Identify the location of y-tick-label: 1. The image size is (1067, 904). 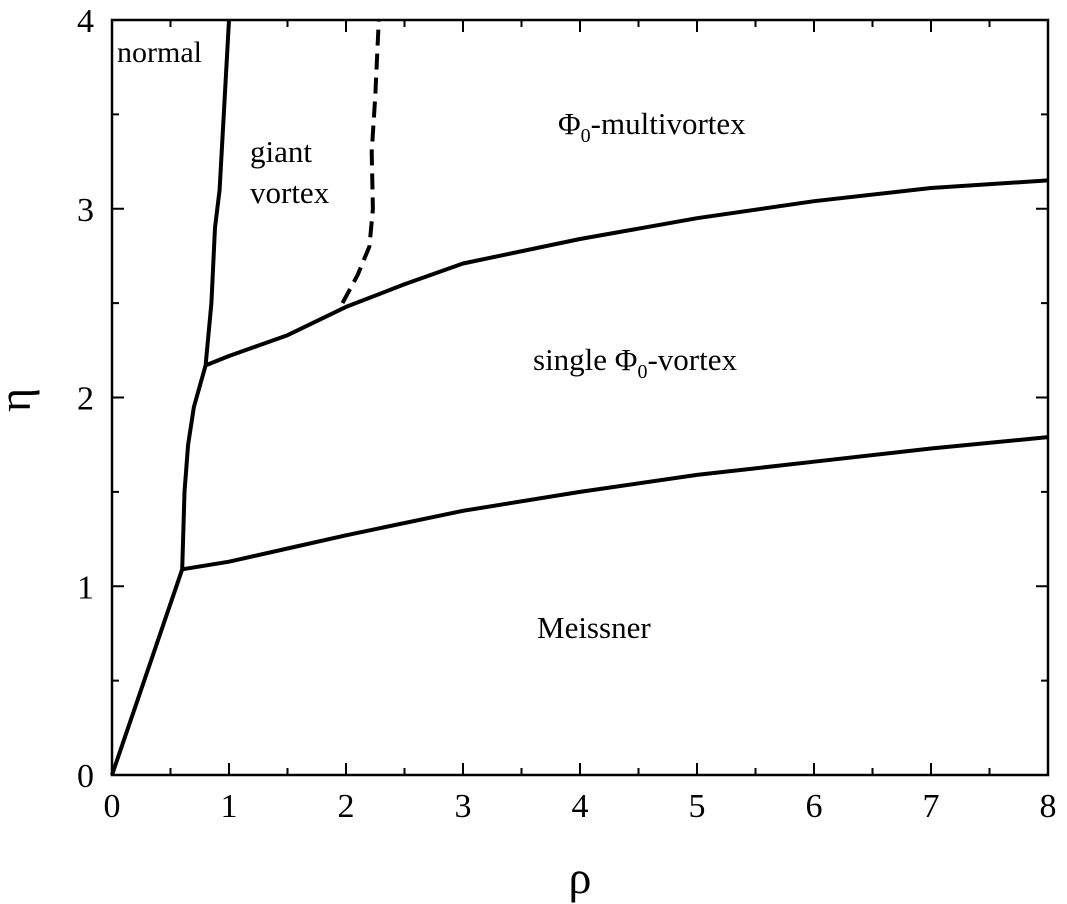
(85, 587).